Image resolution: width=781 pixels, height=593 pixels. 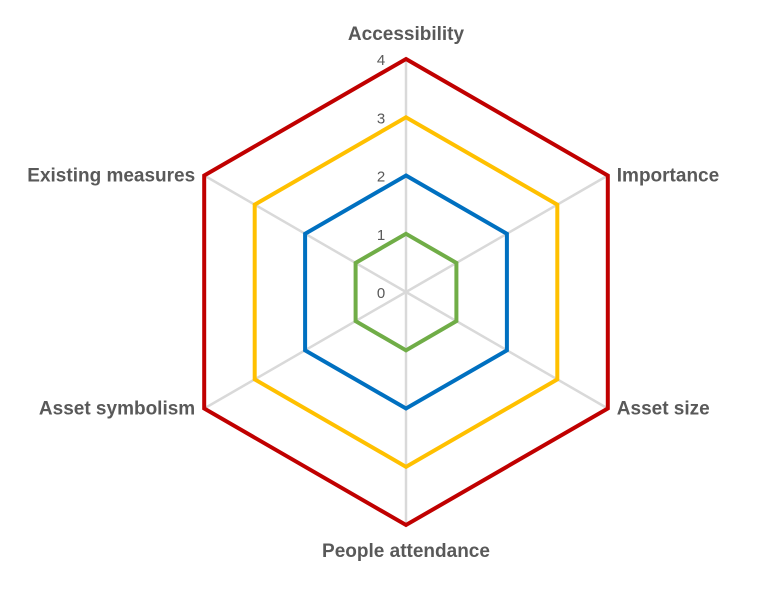 I want to click on tick-label-0: 0, so click(x=381, y=293).